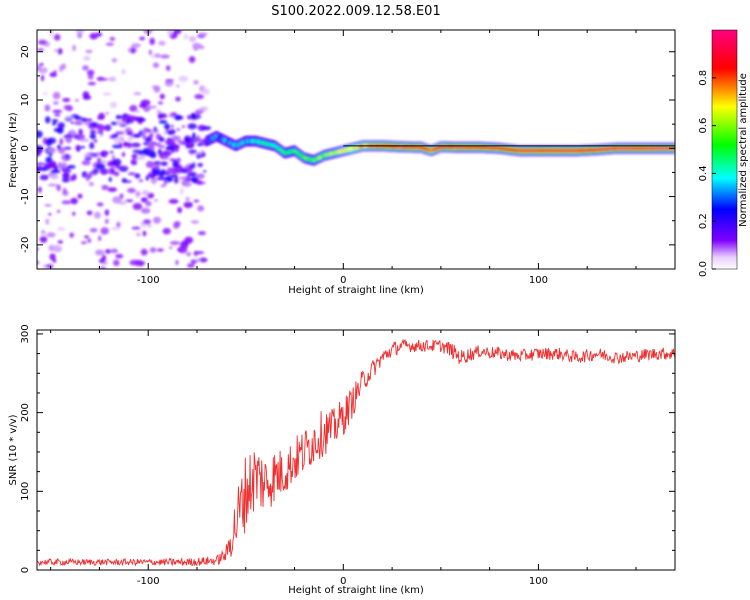  What do you see at coordinates (538, 280) in the screenshot?
I see `x-tick-label: 100` at bounding box center [538, 280].